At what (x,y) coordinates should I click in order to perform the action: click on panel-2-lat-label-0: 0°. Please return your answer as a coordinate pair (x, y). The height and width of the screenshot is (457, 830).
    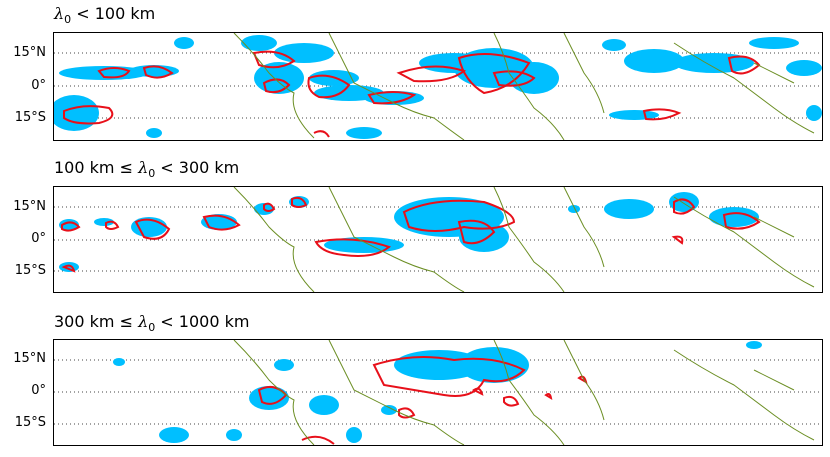
    Looking at the image, I should click on (38, 238).